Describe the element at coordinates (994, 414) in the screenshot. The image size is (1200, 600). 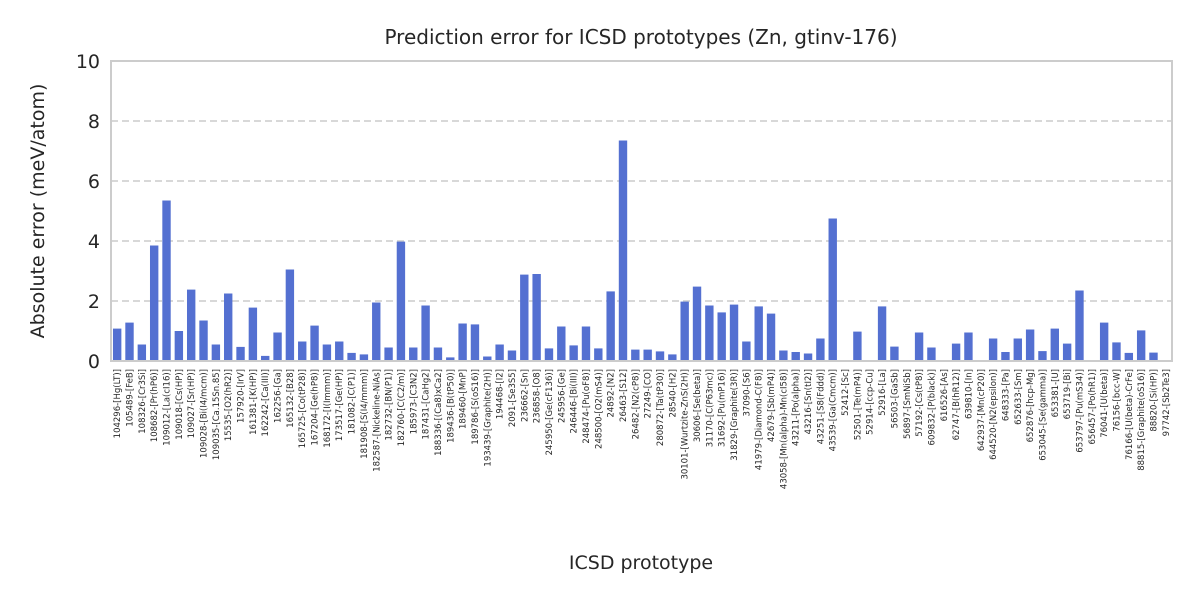
I see `x-tick-label: 644520-[N2(epsilon)]` at that location.